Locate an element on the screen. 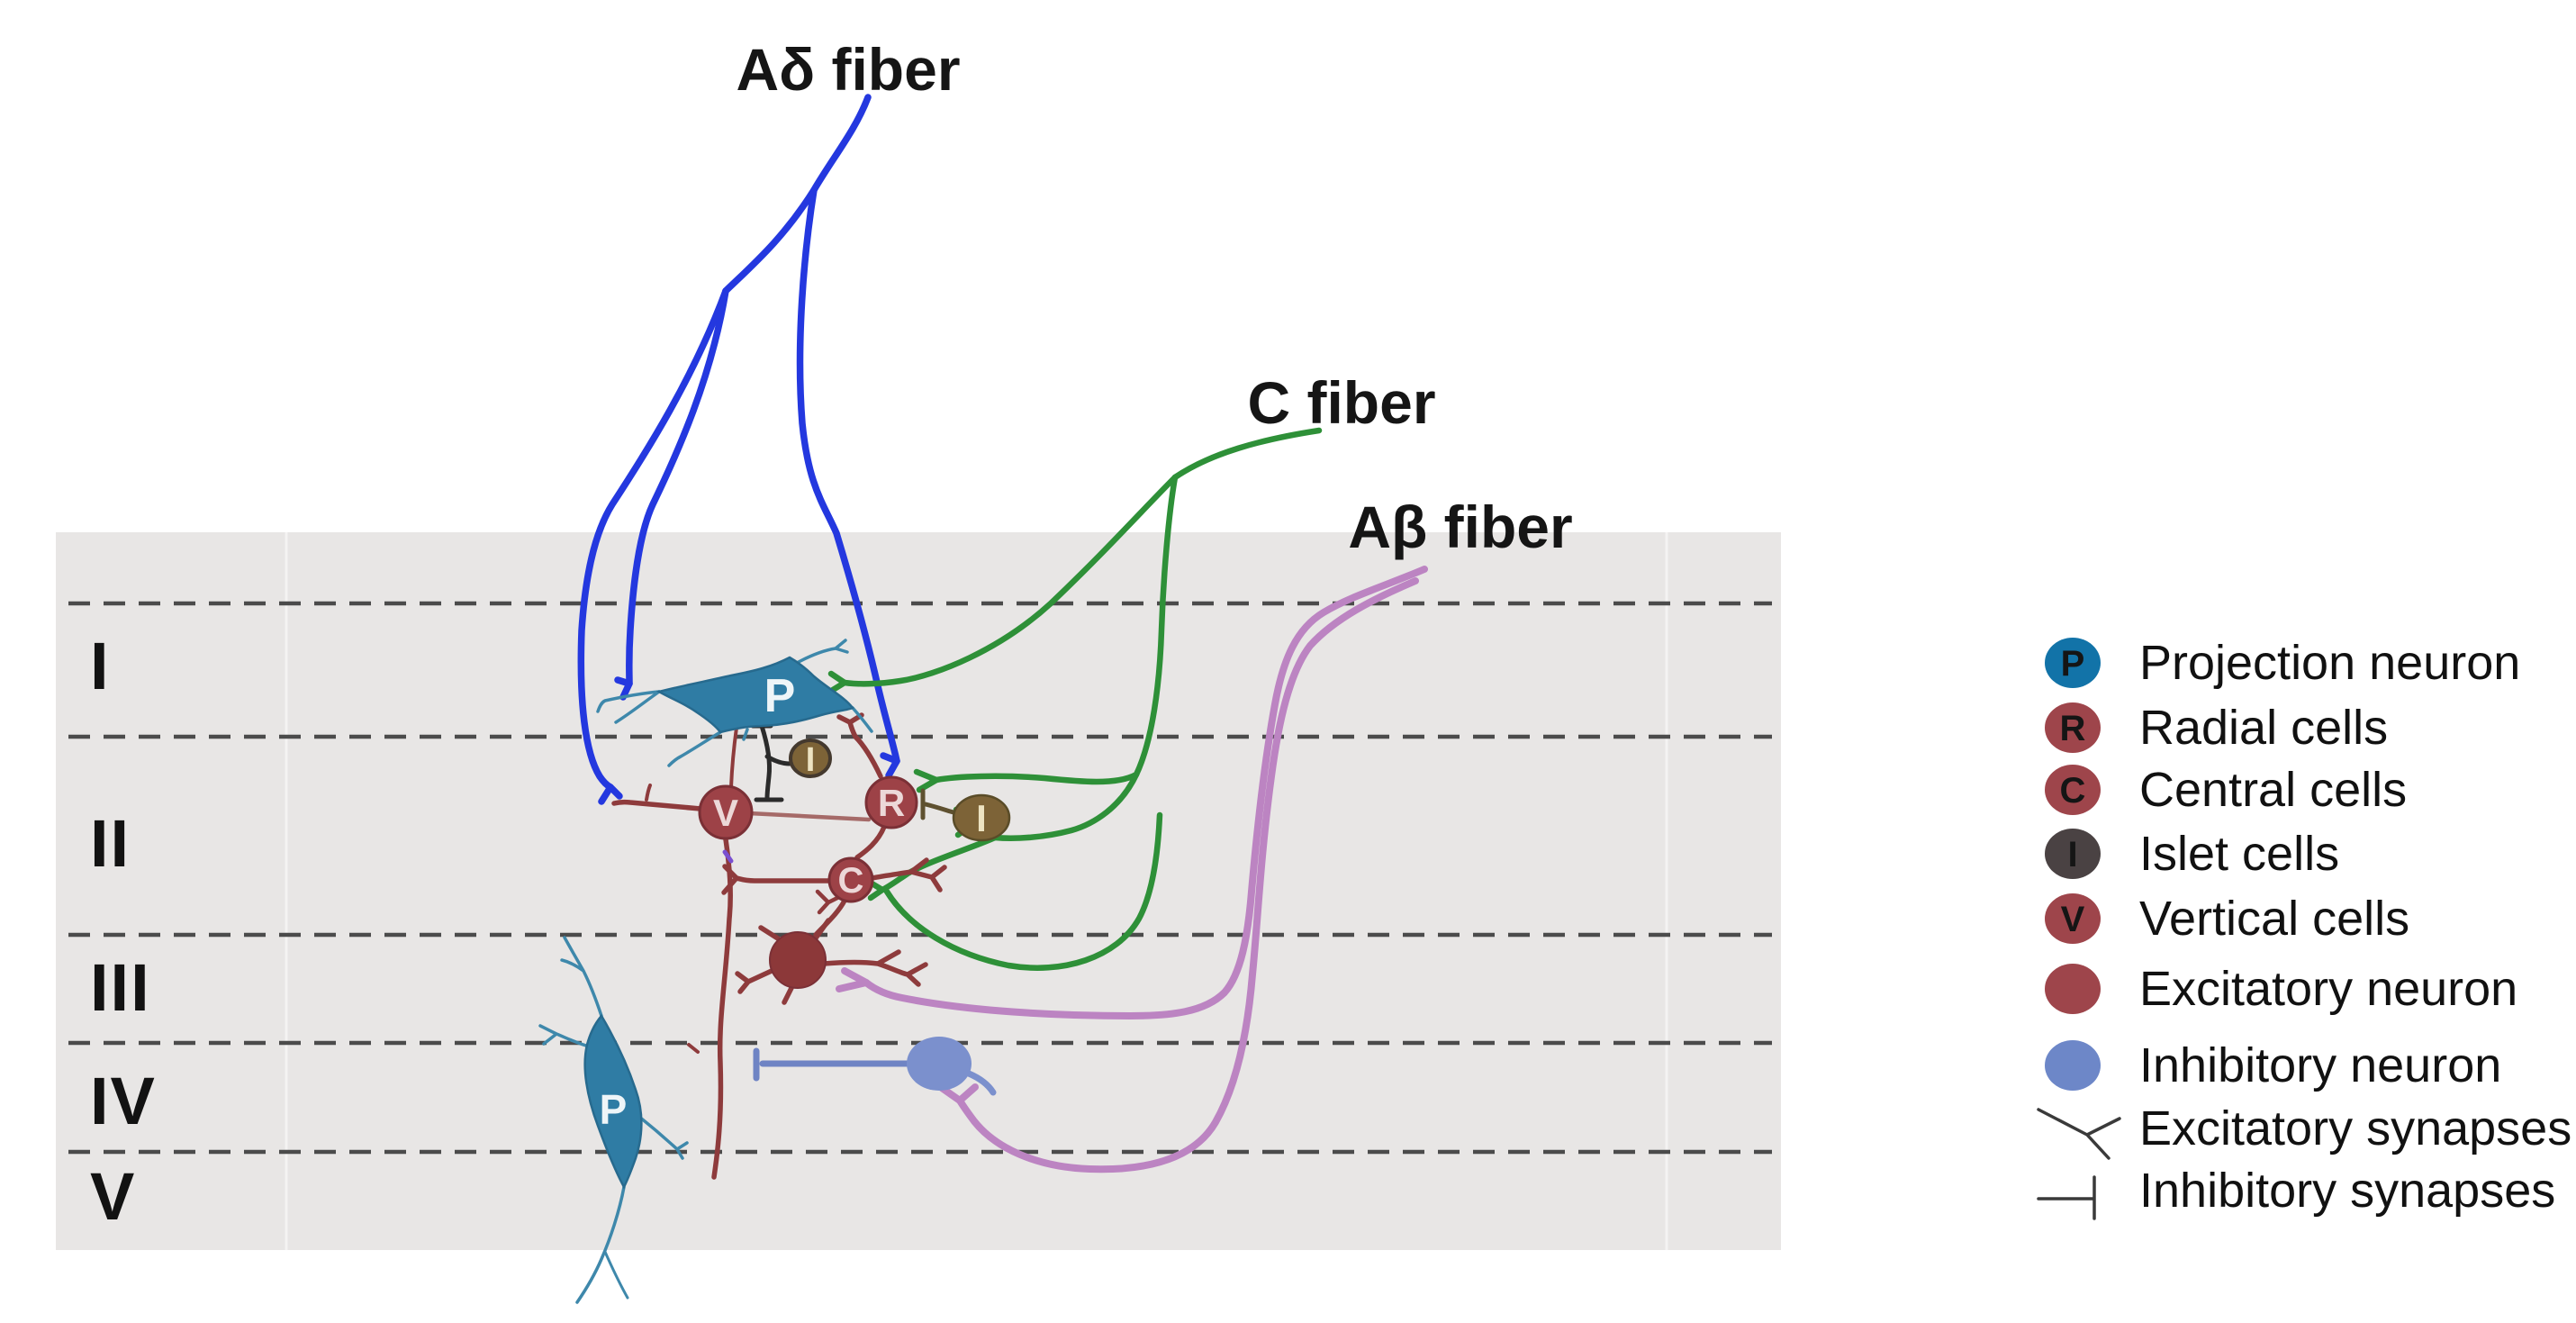 The width and height of the screenshot is (2576, 1323). legend-label: Radial cells is located at coordinates (2264, 728).